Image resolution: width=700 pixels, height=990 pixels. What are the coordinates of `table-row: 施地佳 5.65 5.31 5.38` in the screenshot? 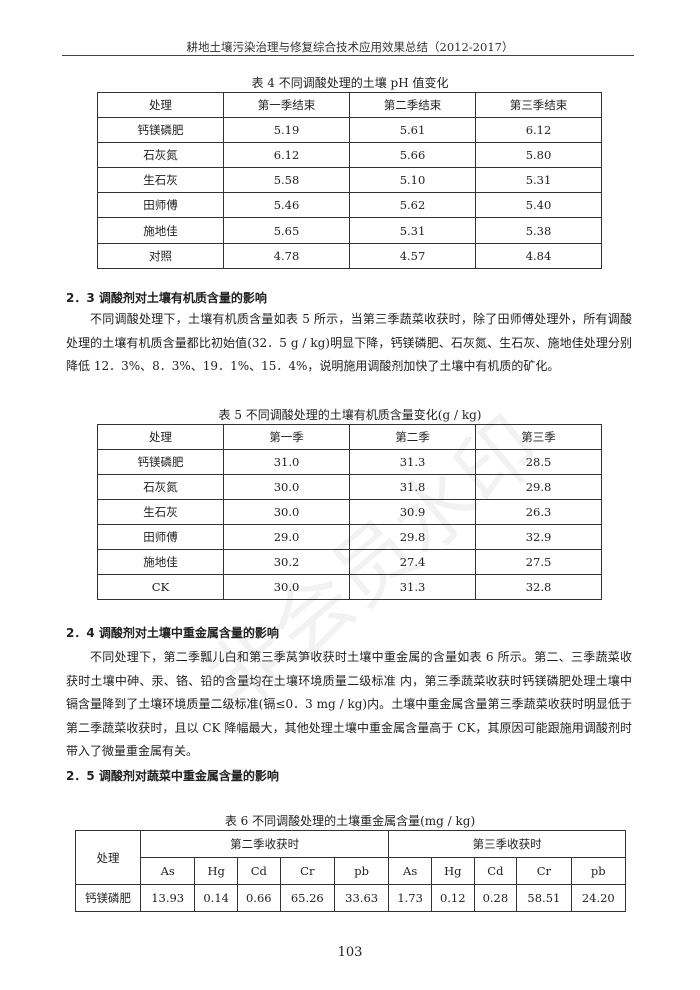 It's located at (349, 230).